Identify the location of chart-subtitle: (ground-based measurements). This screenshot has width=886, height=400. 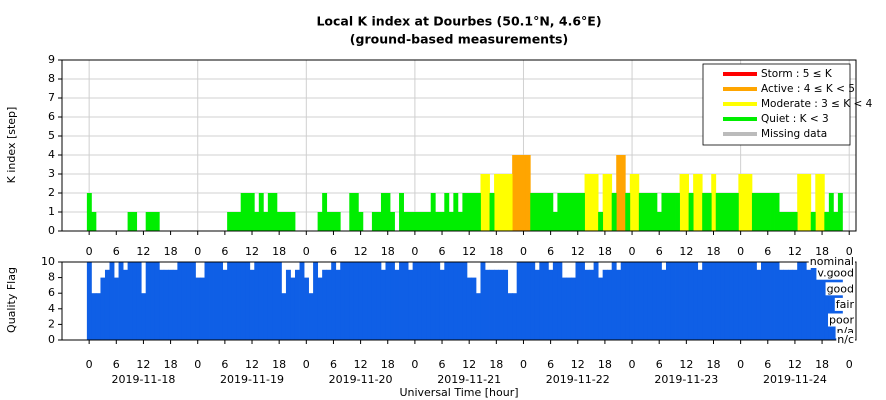
(459, 39).